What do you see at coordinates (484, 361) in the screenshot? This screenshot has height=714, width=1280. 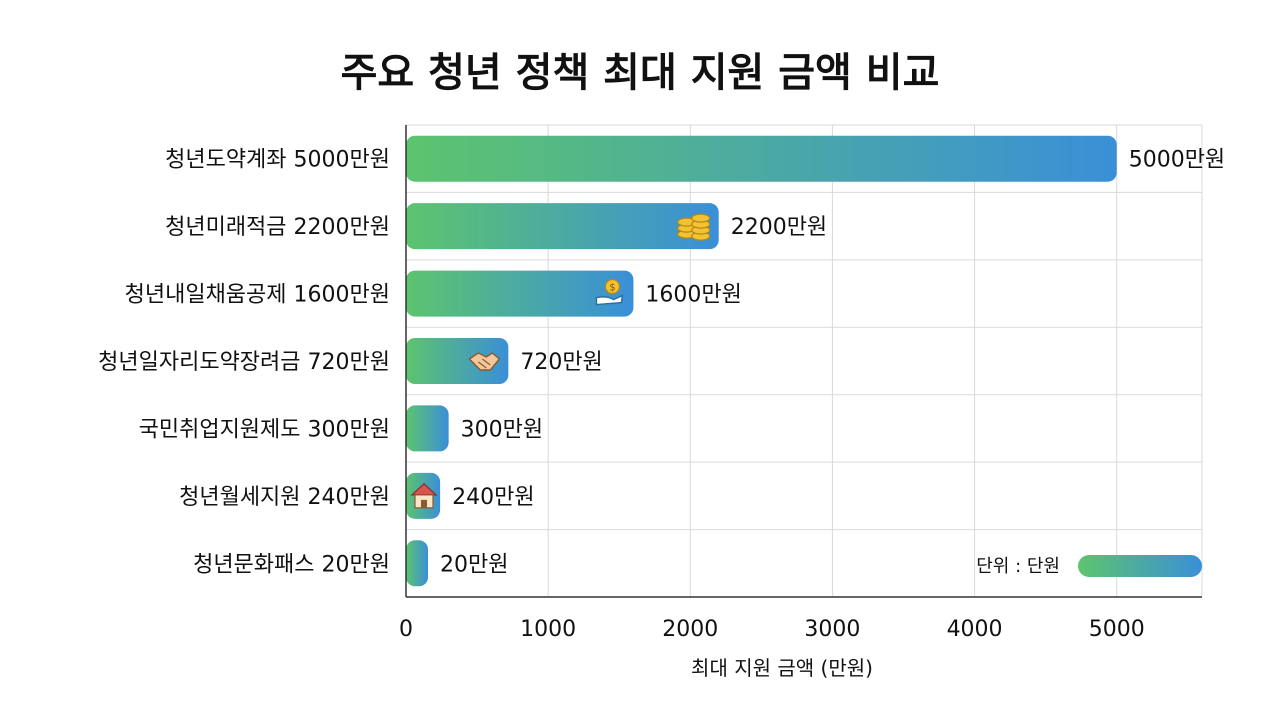 I see `handshake-icon` at bounding box center [484, 361].